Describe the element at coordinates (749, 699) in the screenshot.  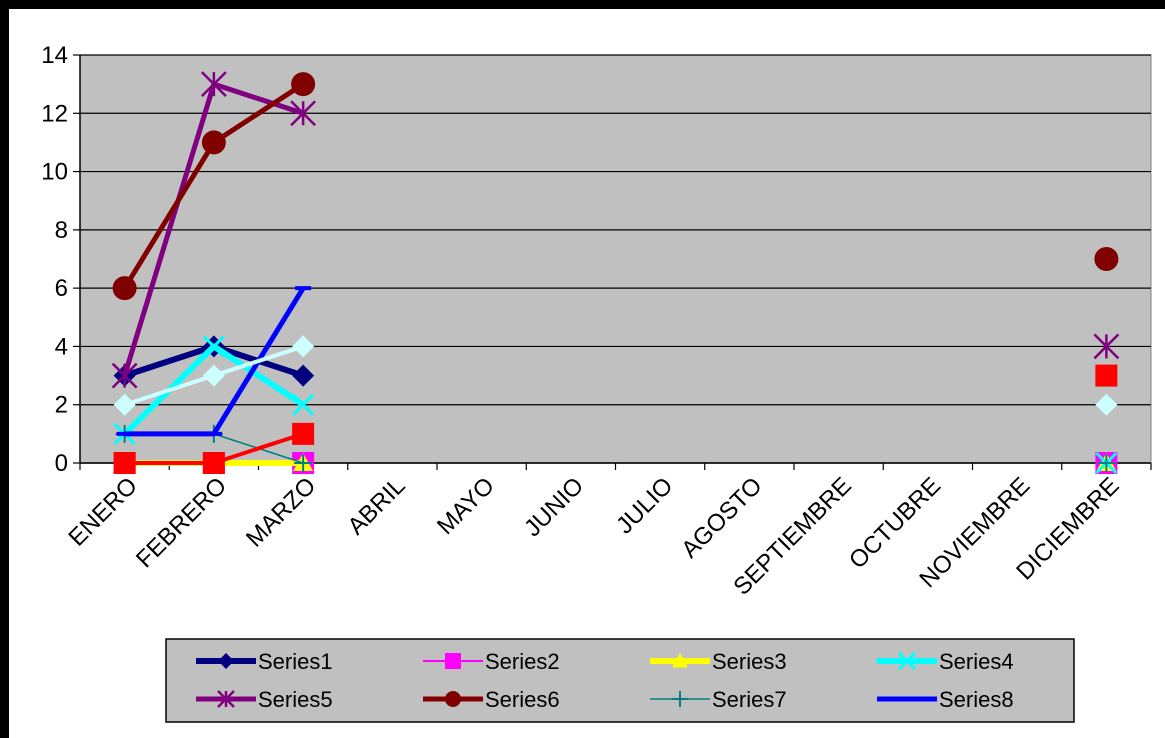
I see `legend-label: Series7` at that location.